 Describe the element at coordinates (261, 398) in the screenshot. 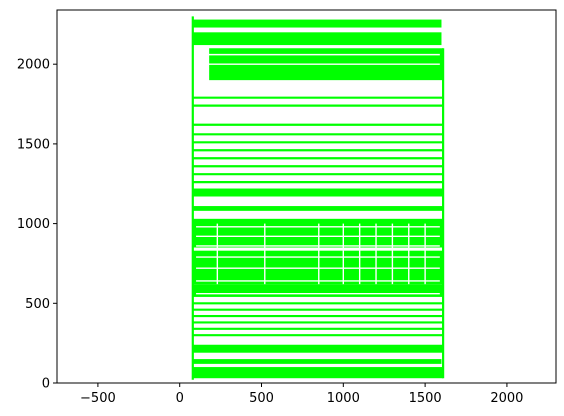

I see `x-tick-label: 500` at that location.